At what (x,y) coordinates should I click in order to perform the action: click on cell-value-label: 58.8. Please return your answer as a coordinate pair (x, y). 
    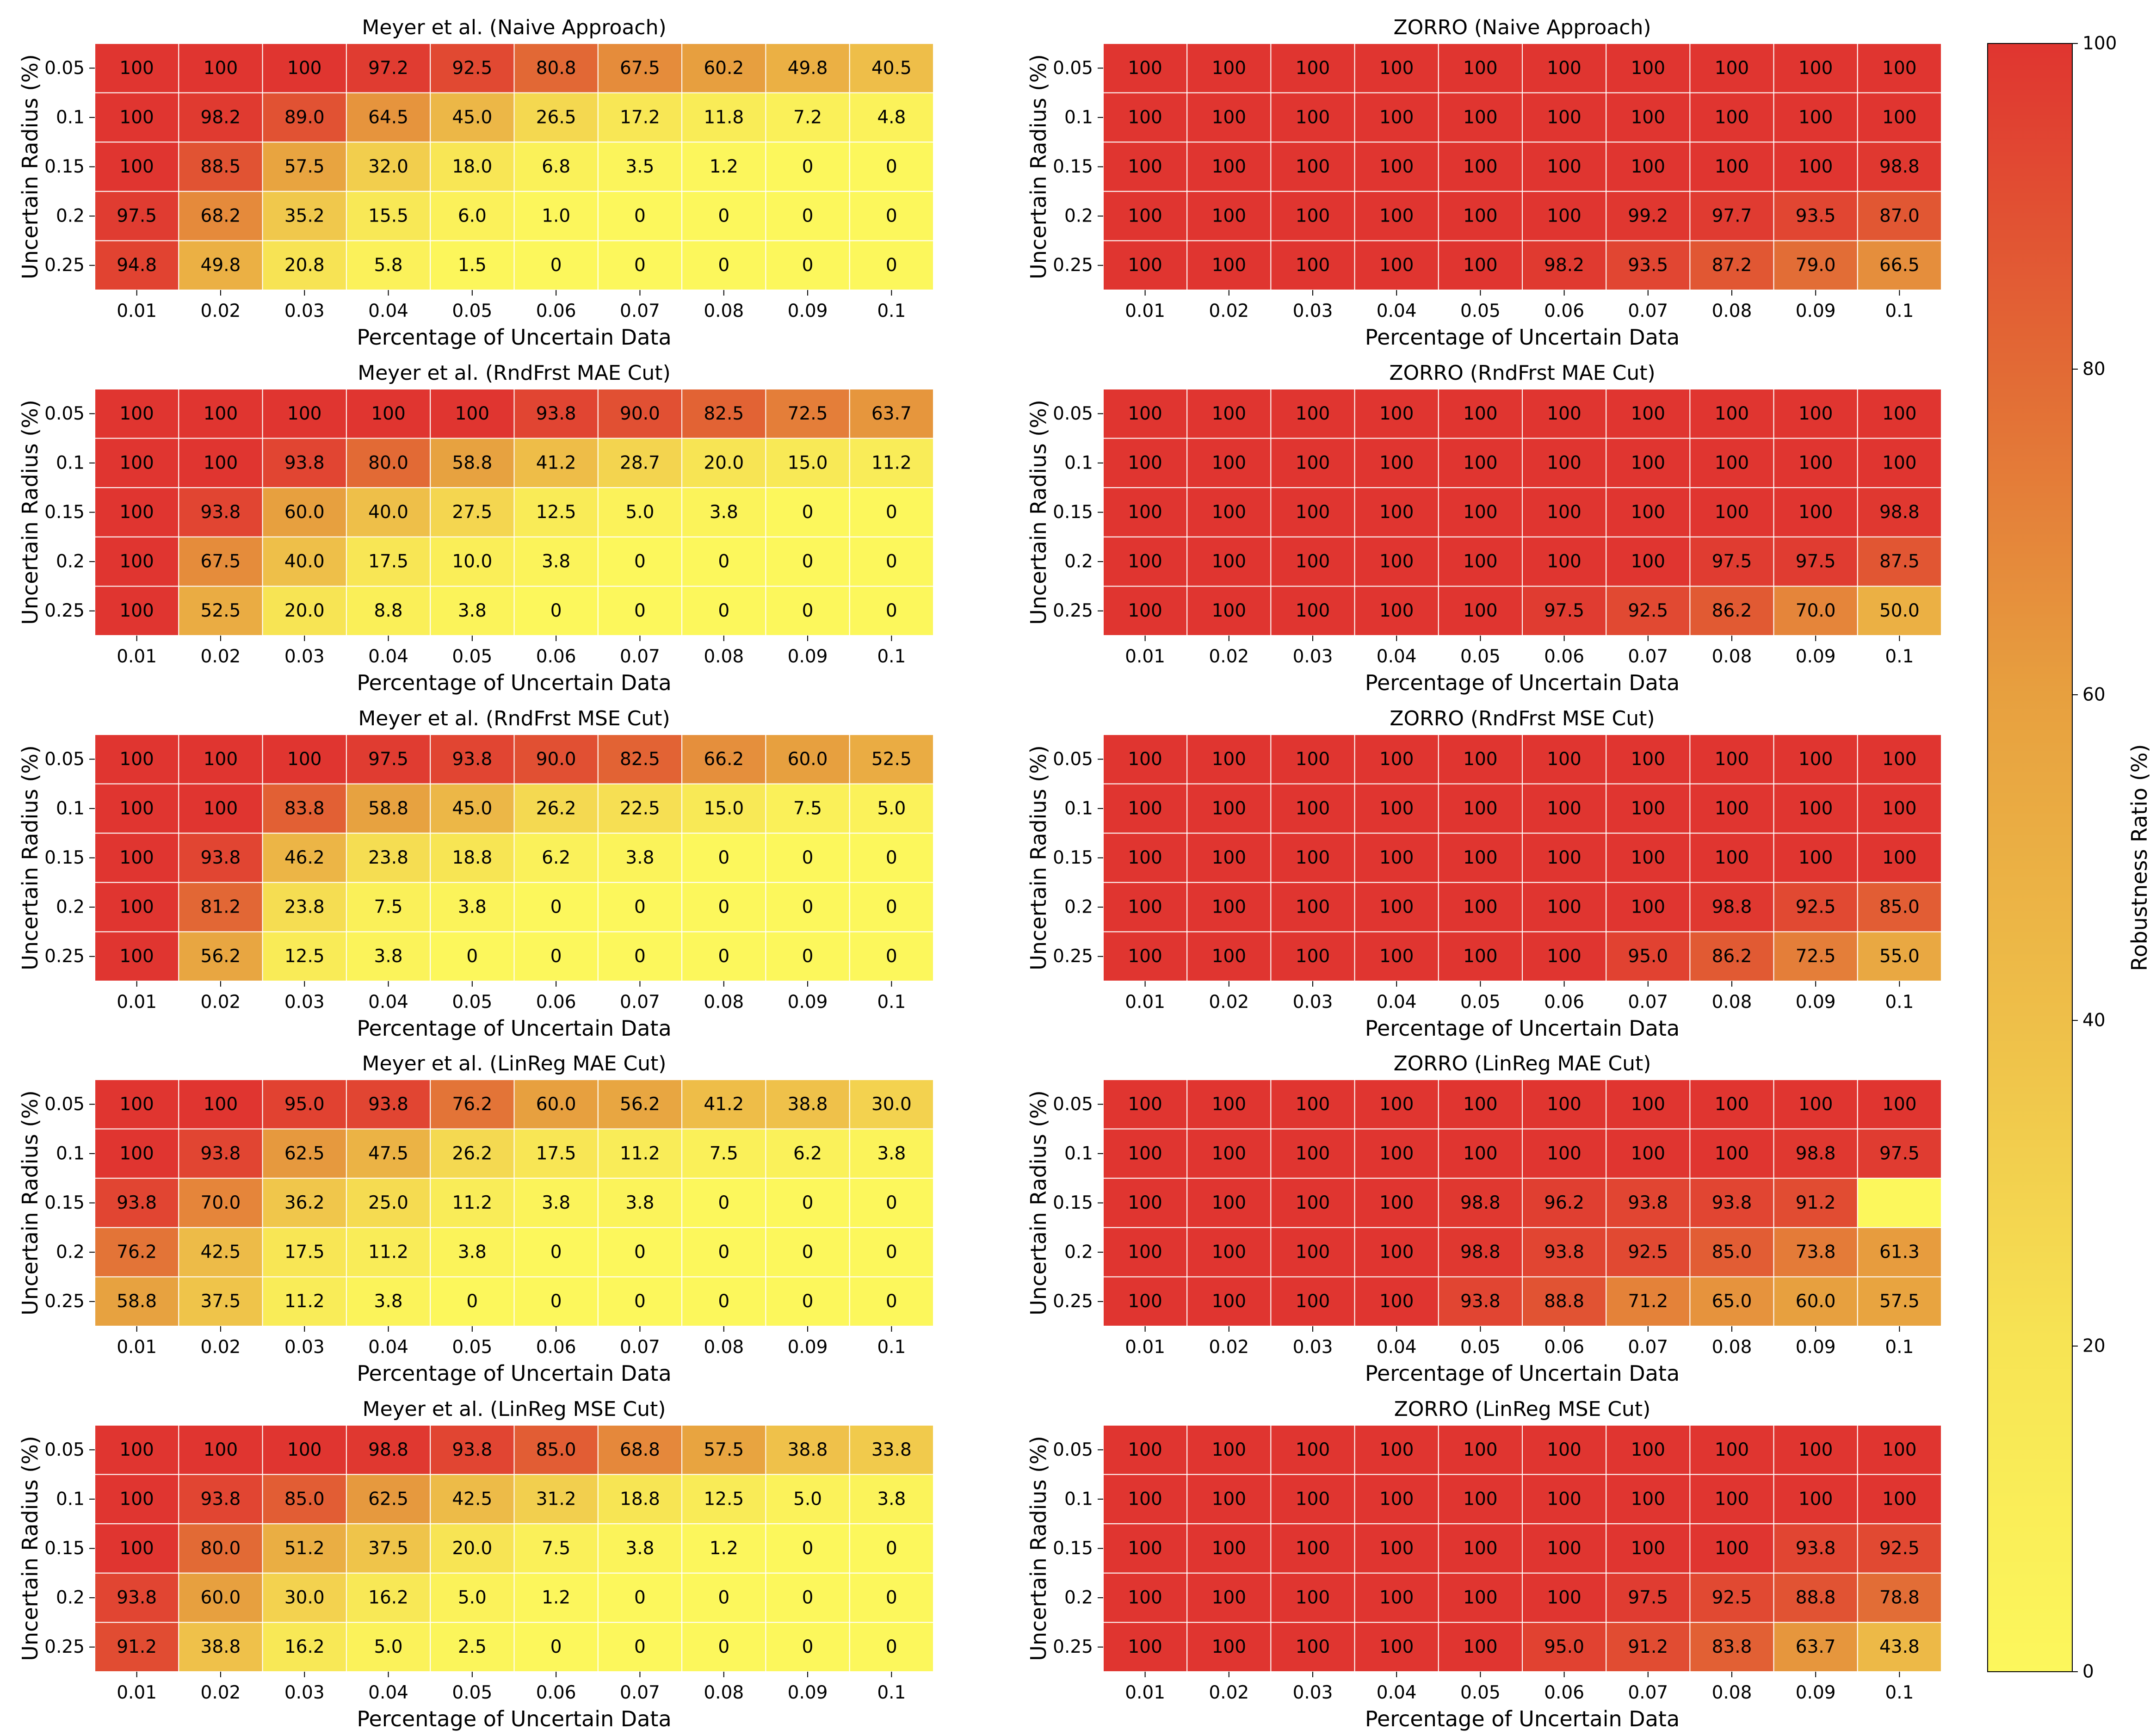
    Looking at the image, I should click on (388, 808).